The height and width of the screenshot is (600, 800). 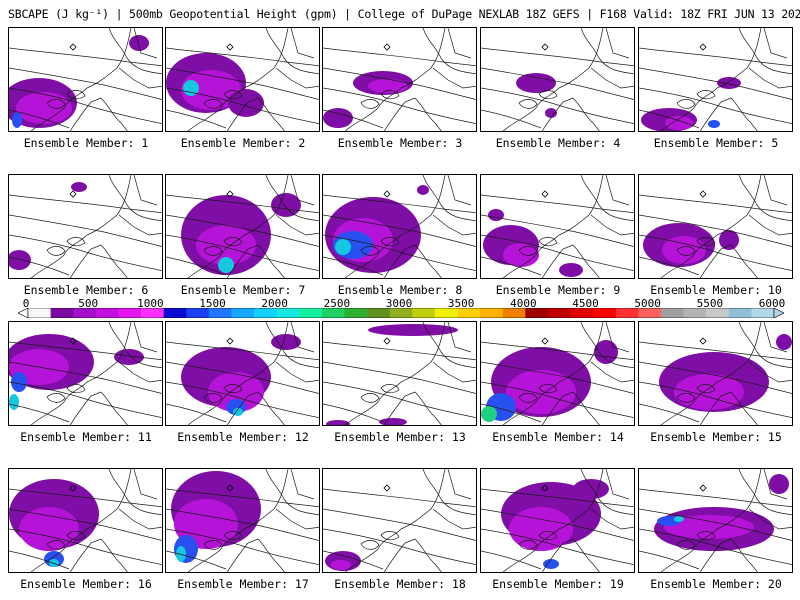 I want to click on cape-colorbar, so click(x=401, y=313).